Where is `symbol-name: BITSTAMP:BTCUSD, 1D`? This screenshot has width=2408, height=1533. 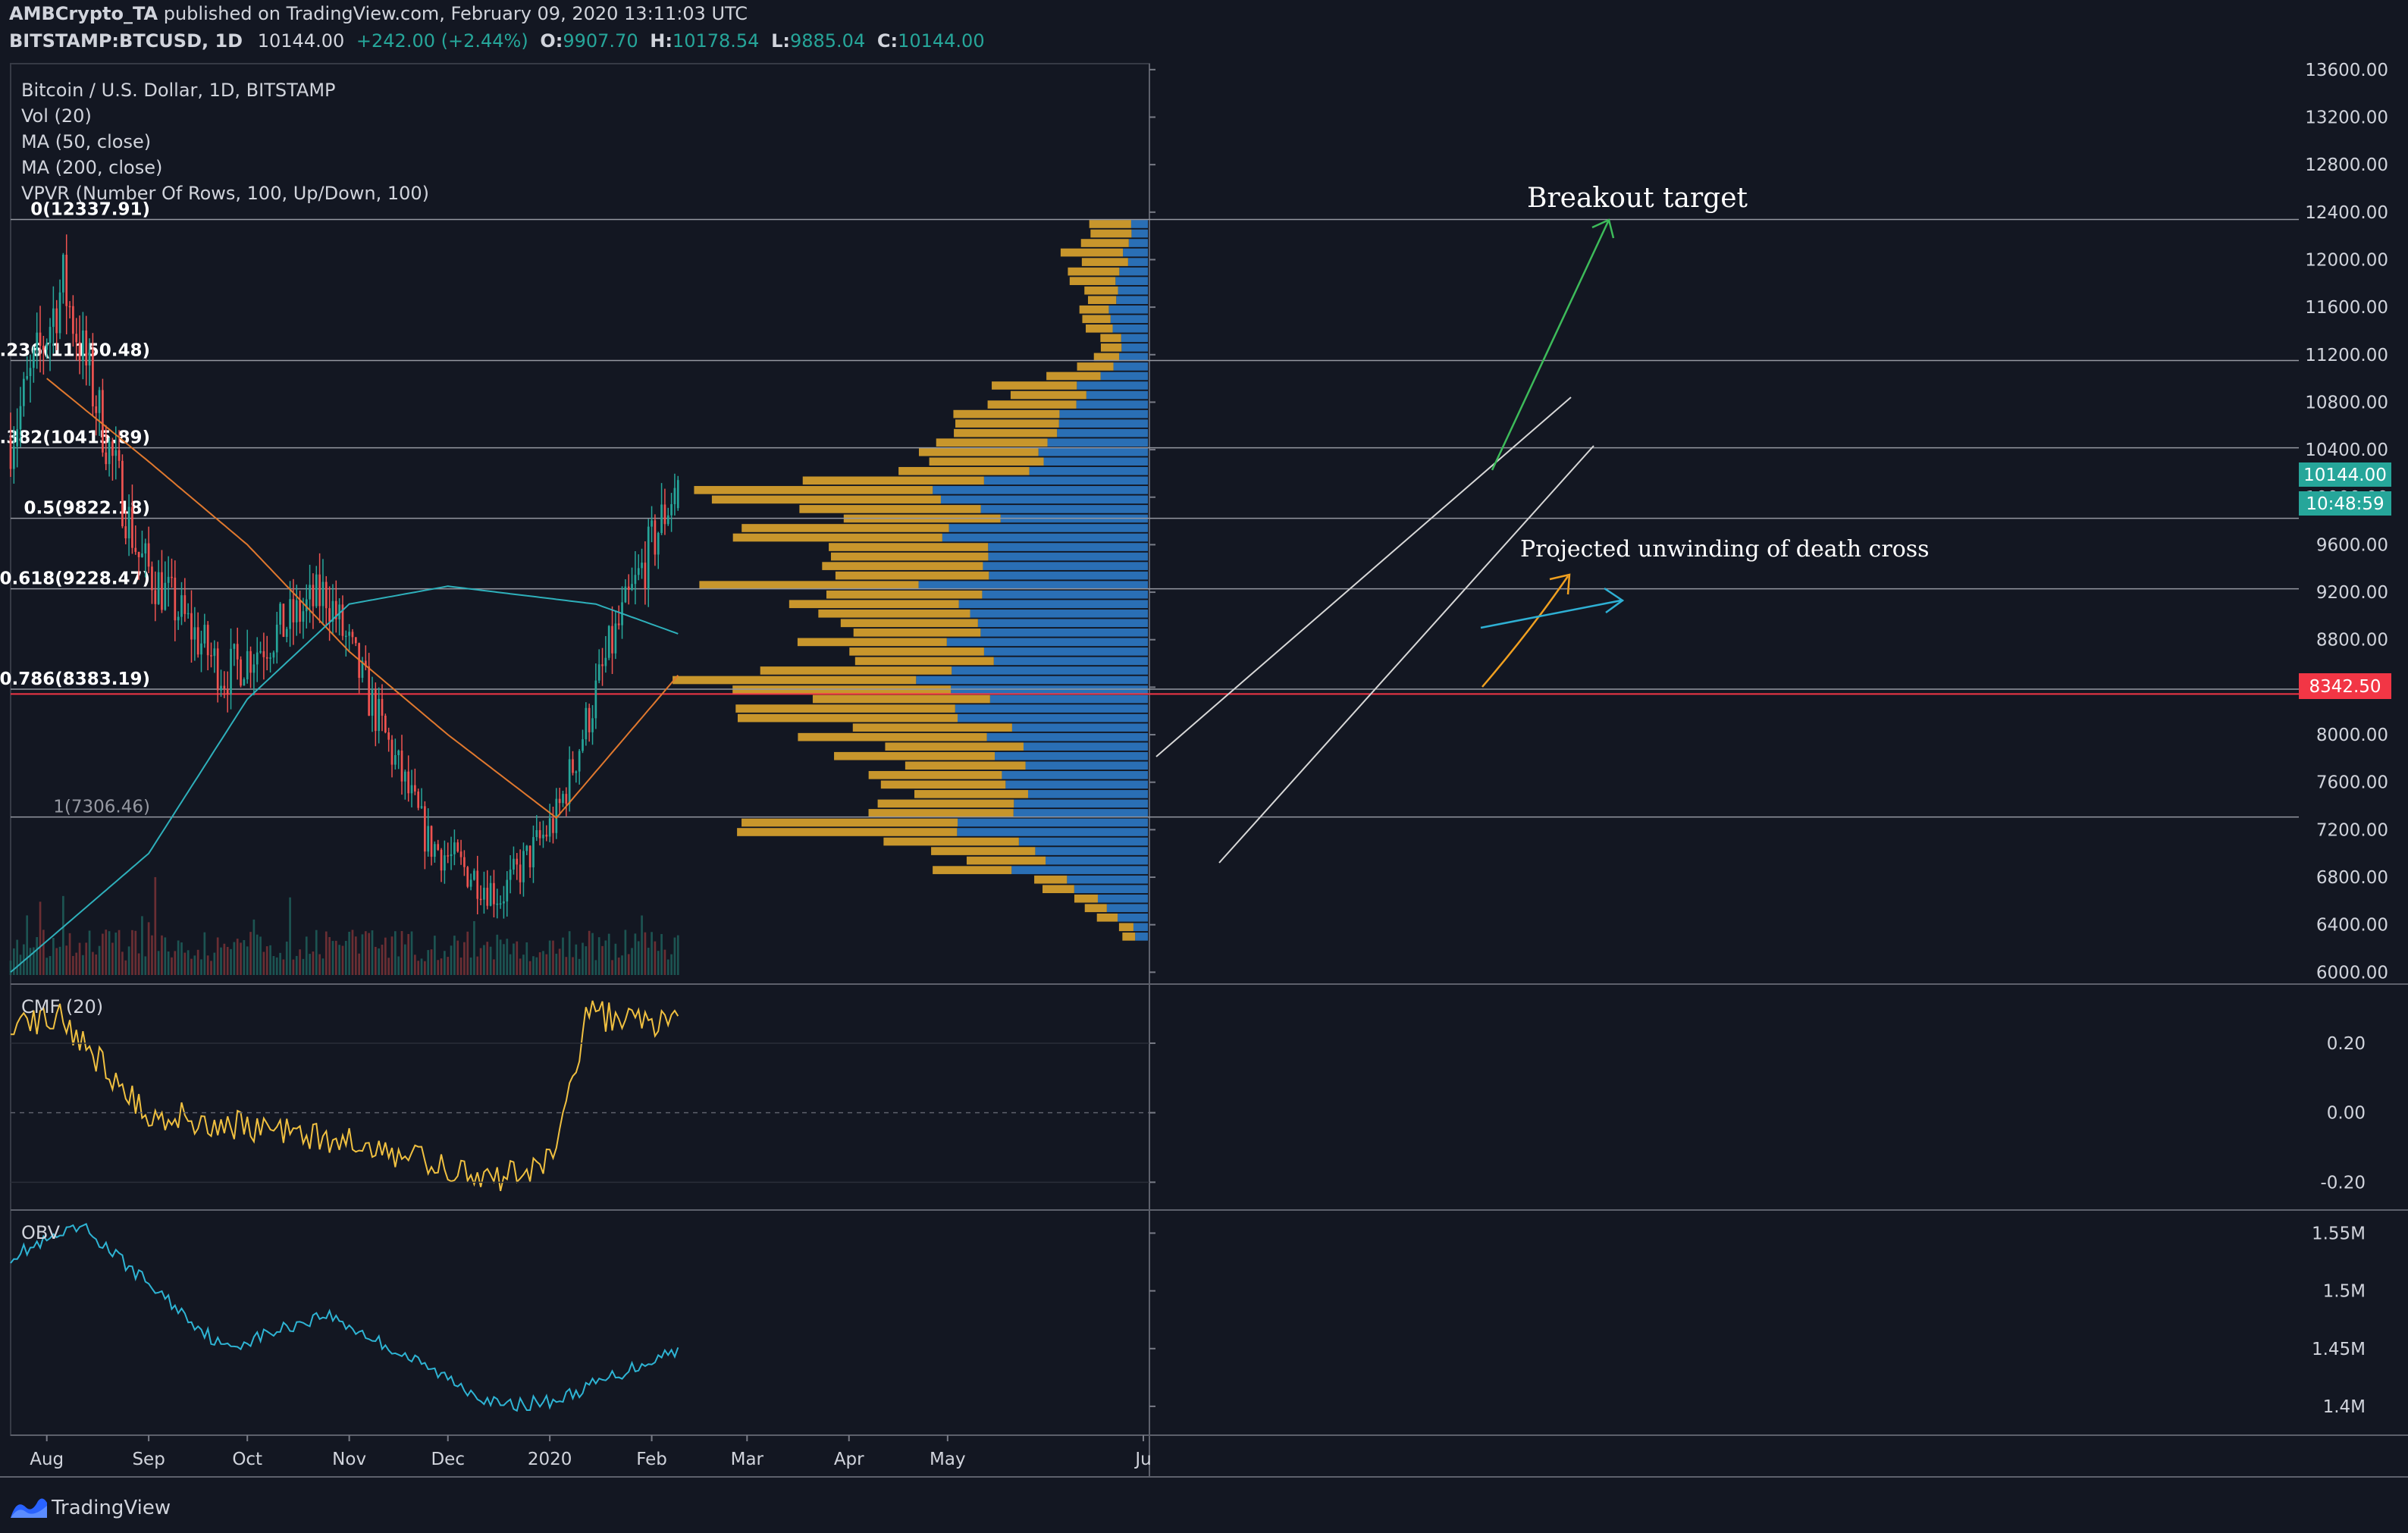
symbol-name: BITSTAMP:BTCUSD, 1D is located at coordinates (126, 41).